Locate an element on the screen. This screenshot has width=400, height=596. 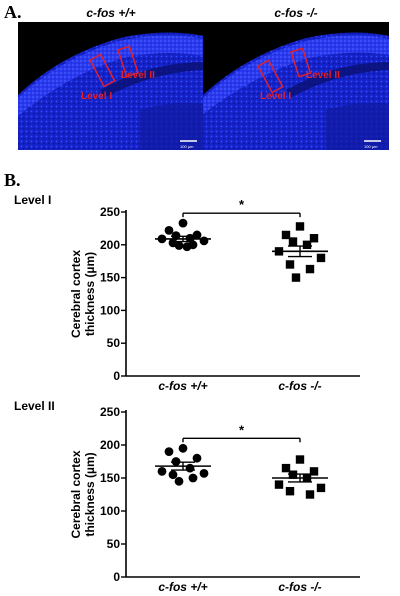
scale-text-knockout: 100 µm is located at coordinates (371, 146).